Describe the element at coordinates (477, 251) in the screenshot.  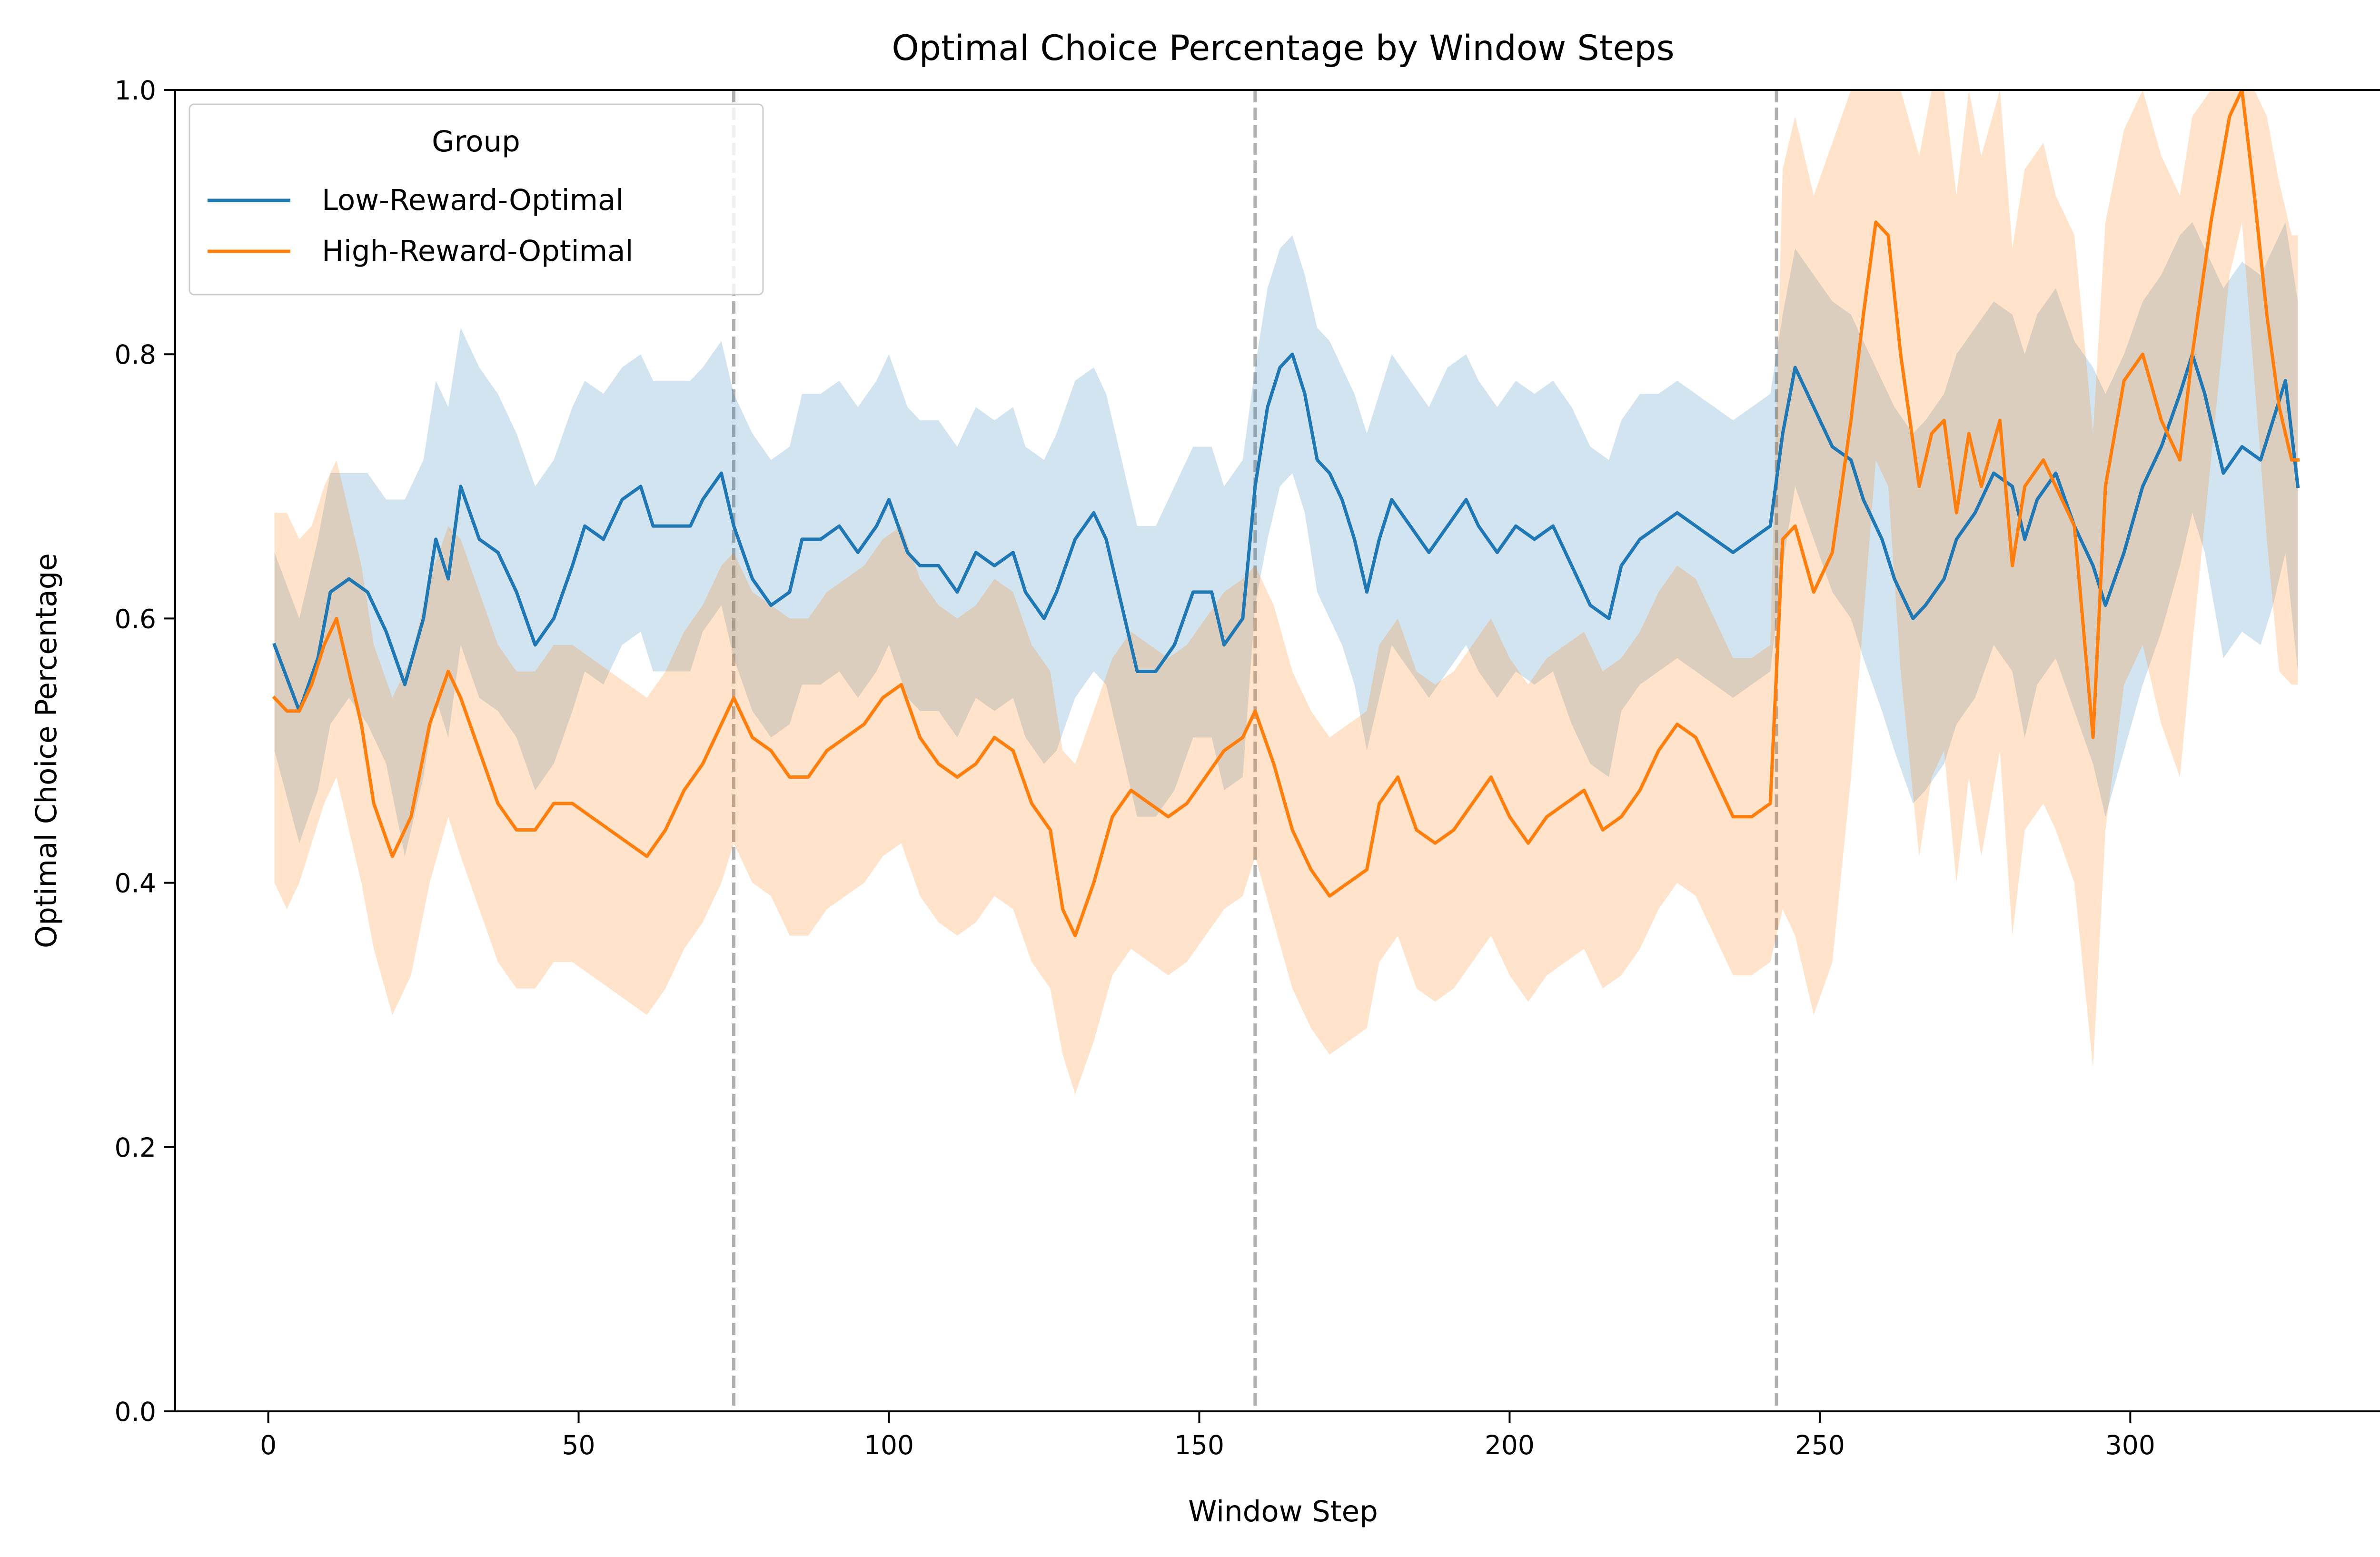
I see `legend-label-high-reward: High-Reward-Optimal` at that location.